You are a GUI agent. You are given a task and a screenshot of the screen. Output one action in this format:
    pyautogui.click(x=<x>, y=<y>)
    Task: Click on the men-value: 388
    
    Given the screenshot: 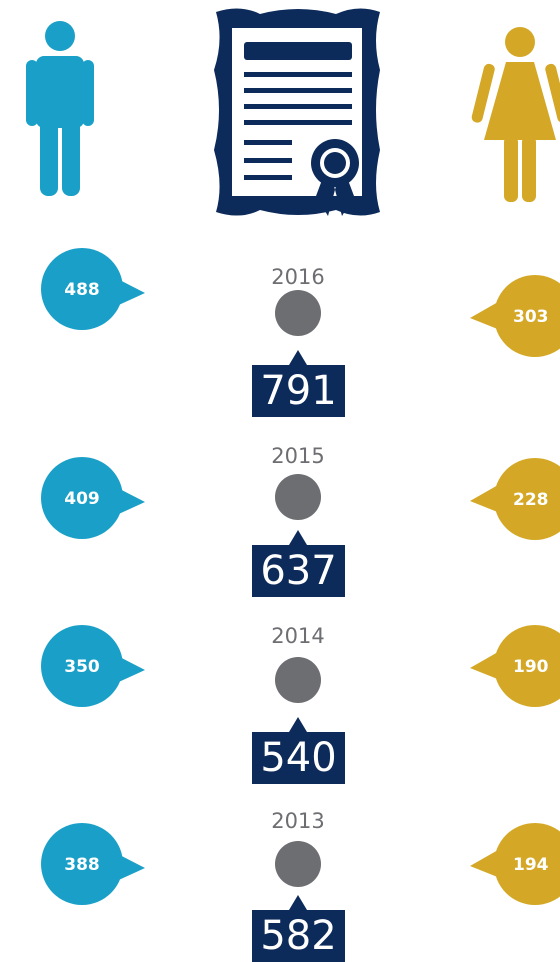 What is the action you would take?
    pyautogui.click(x=82, y=865)
    